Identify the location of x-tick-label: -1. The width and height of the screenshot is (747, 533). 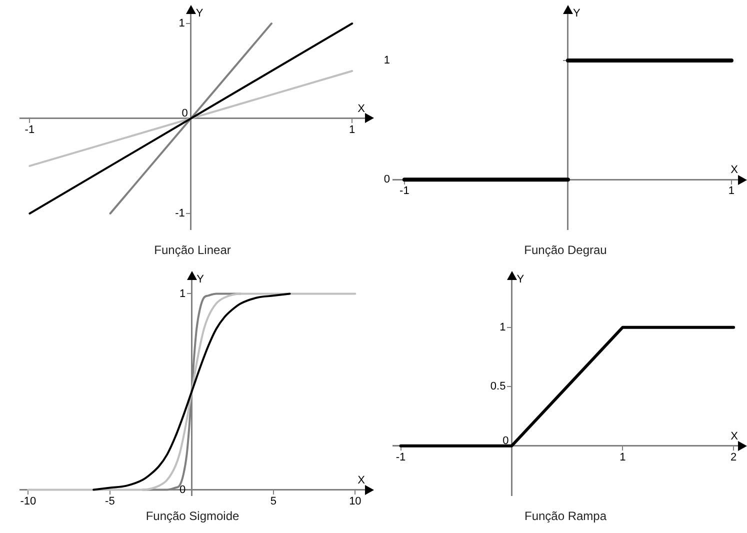
(401, 457).